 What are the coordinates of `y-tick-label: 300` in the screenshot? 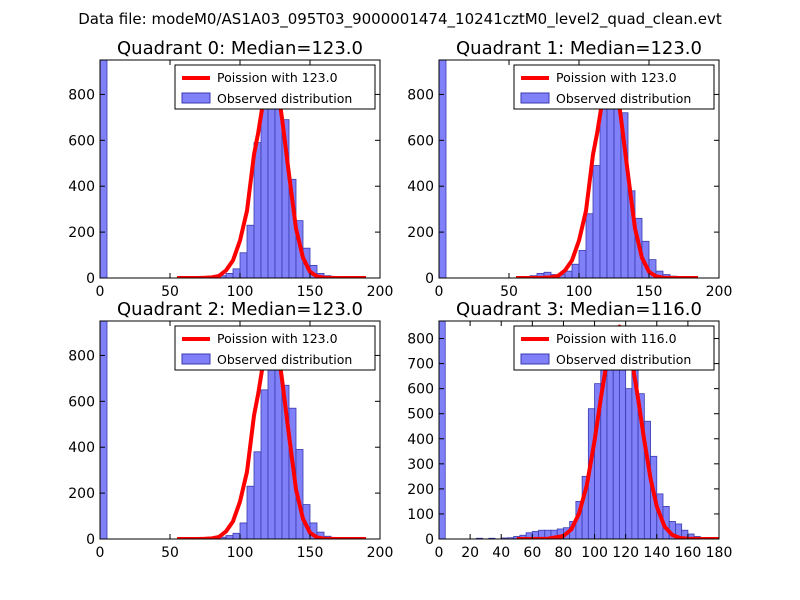 It's located at (420, 465).